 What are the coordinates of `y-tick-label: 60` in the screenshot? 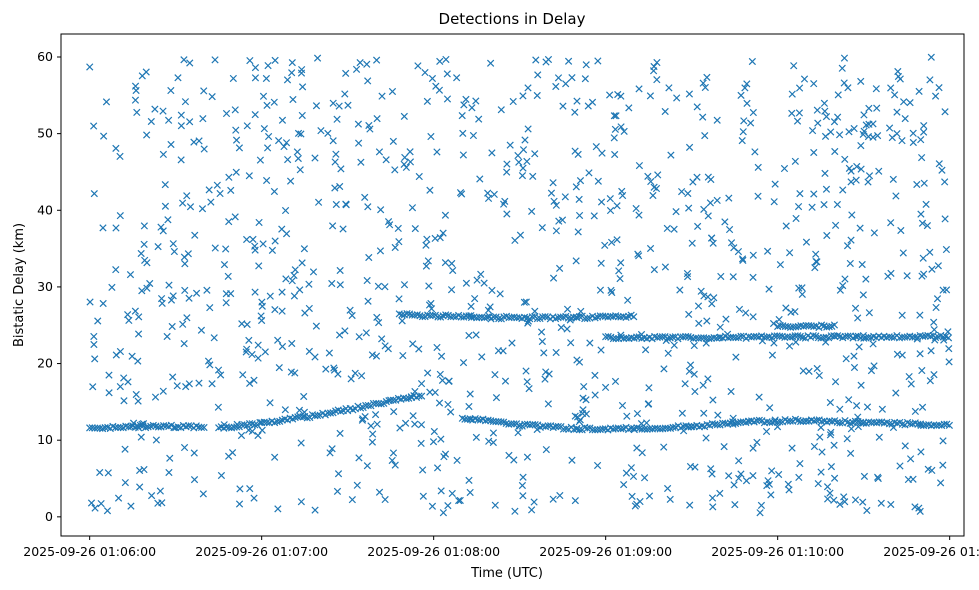 It's located at (45, 56).